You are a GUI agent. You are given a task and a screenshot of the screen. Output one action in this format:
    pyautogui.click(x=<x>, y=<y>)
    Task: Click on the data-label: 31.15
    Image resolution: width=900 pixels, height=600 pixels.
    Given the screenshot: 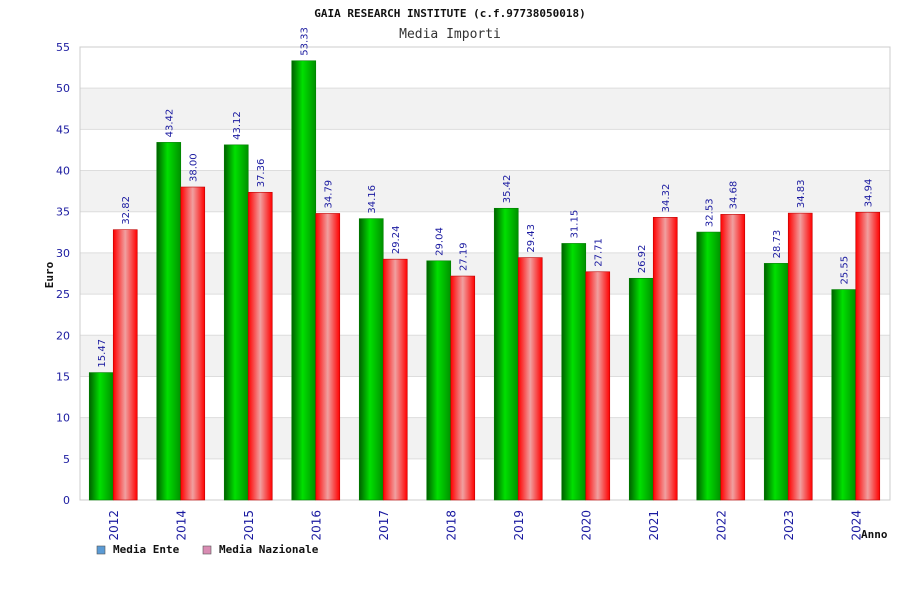 What is the action you would take?
    pyautogui.click(x=575, y=224)
    